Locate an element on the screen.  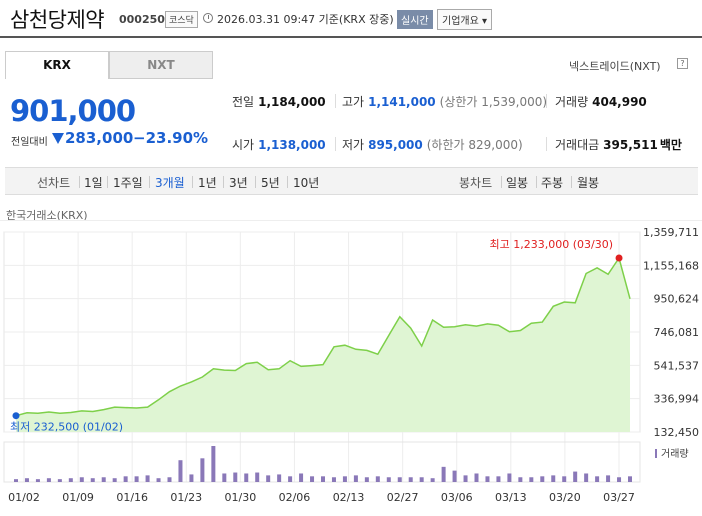
range-1y: 1년 is located at coordinates (207, 183).